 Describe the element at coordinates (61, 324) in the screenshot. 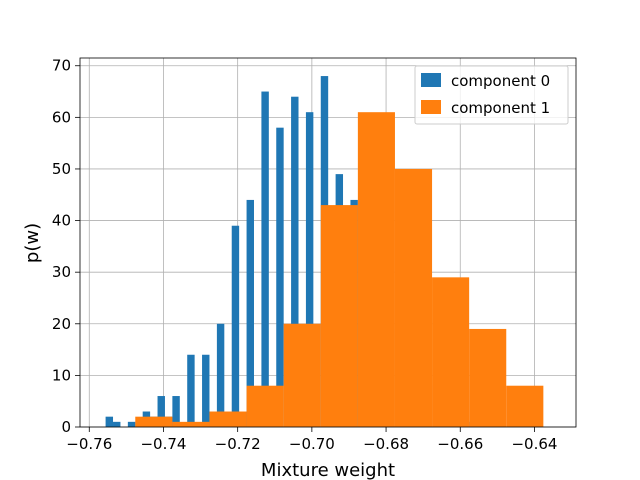

I see `y-tick-label-2: 20` at that location.